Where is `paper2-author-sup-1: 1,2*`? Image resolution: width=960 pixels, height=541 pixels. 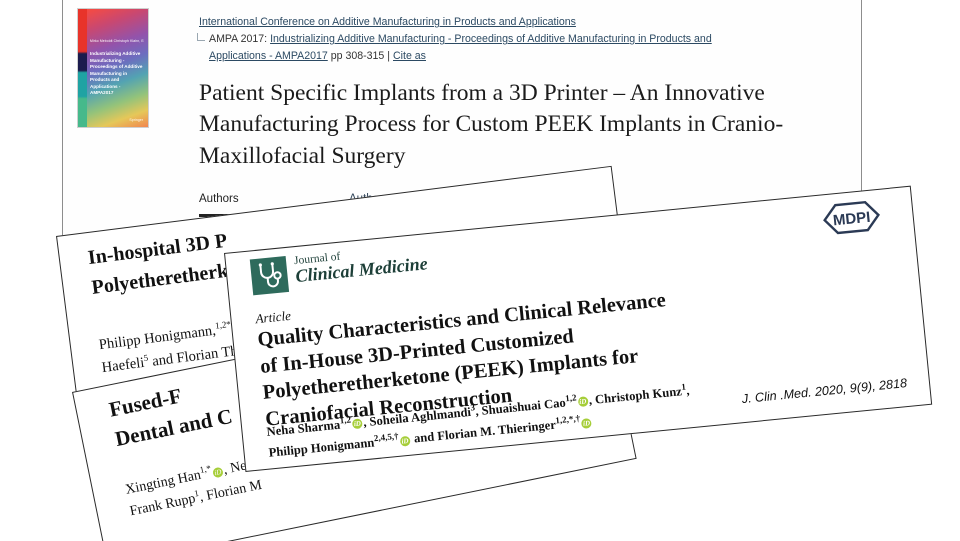
paper2-author-sup-1: 1,2* is located at coordinates (223, 324).